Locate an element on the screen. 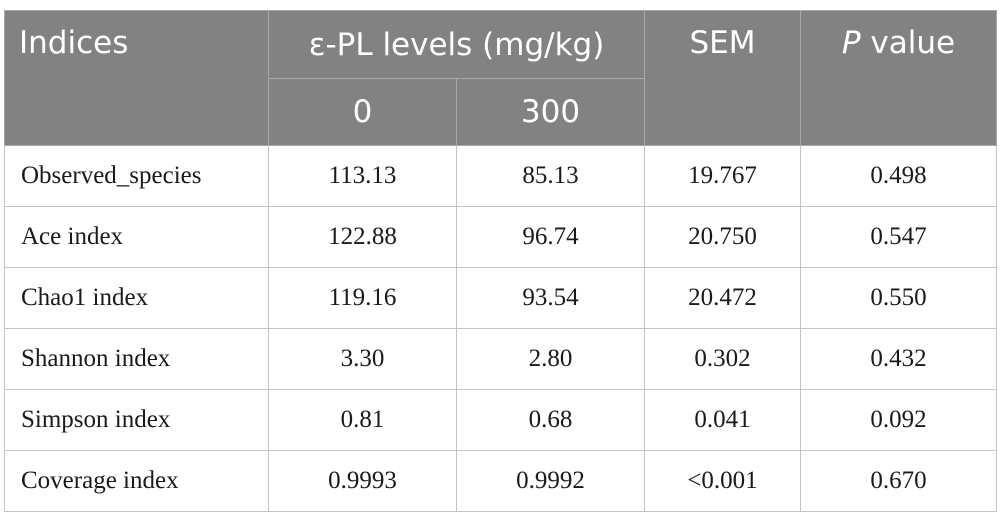 The image size is (1004, 532). cell-level-300: 96.74 is located at coordinates (550, 237).